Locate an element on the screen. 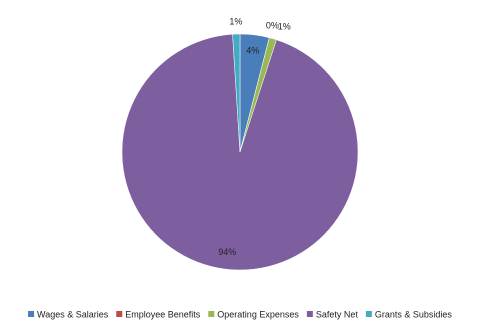  data-label: 0% is located at coordinates (272, 25).